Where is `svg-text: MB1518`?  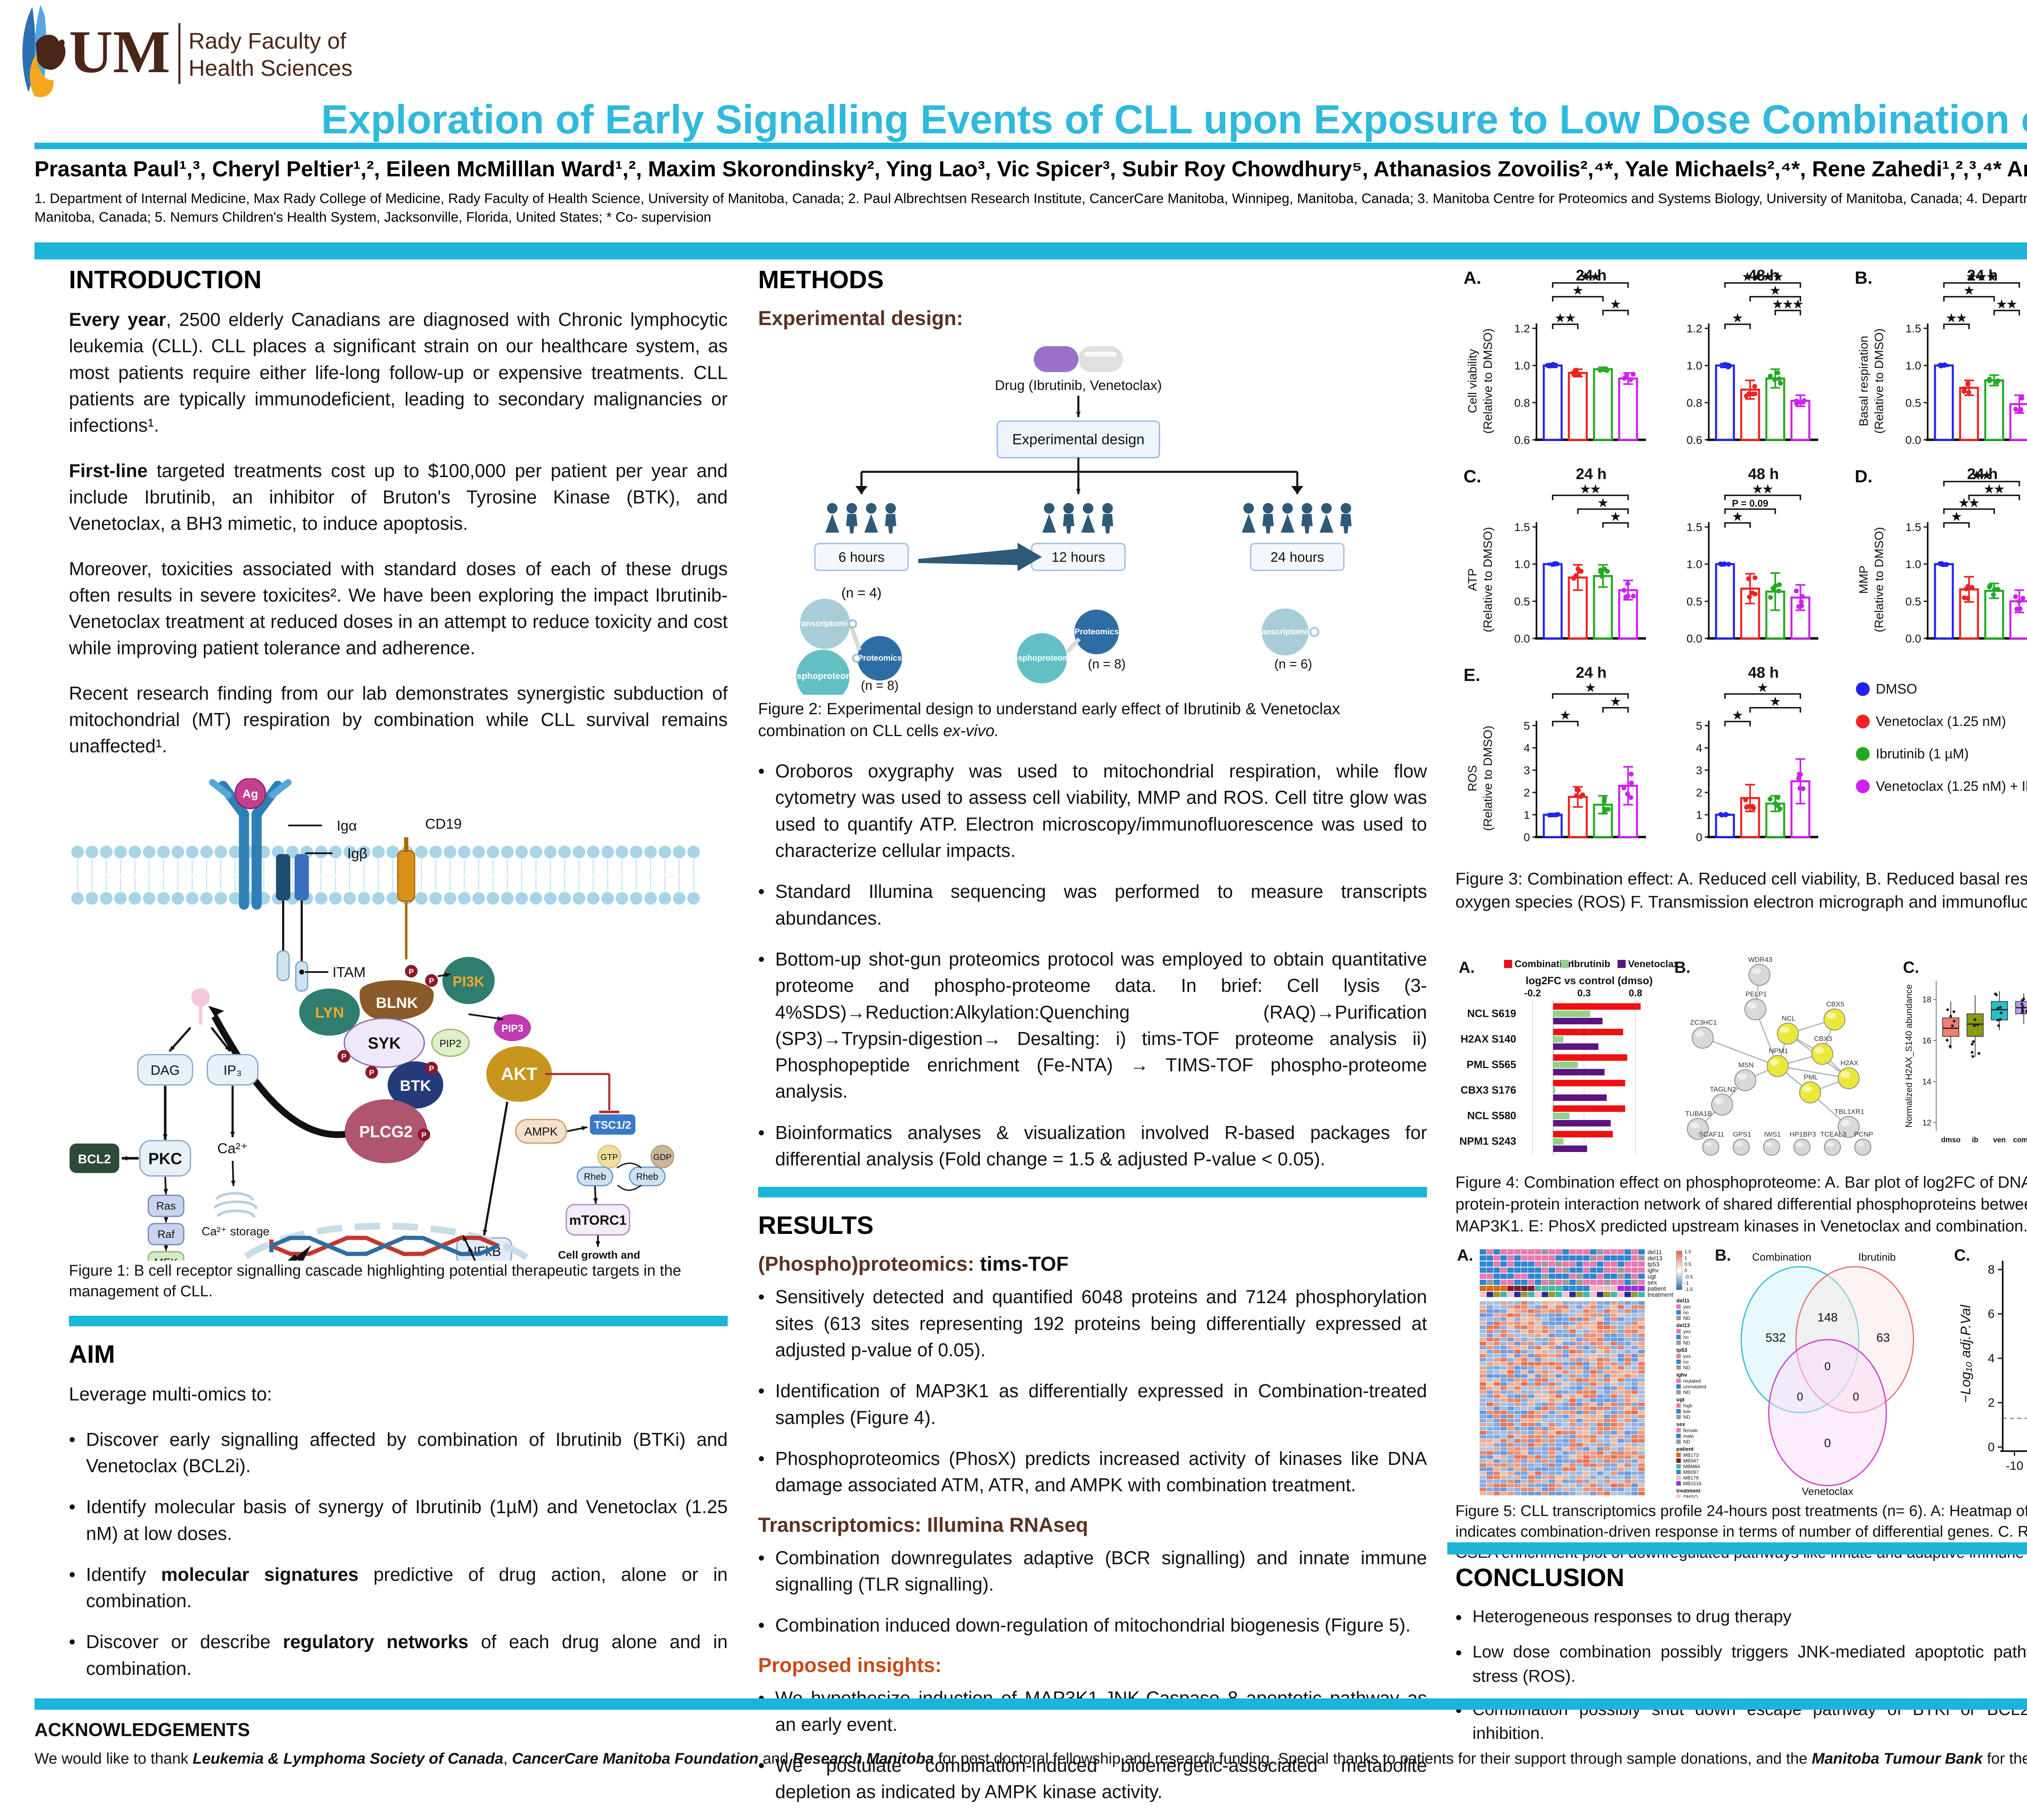 svg-text: MB1518 is located at coordinates (1692, 1483).